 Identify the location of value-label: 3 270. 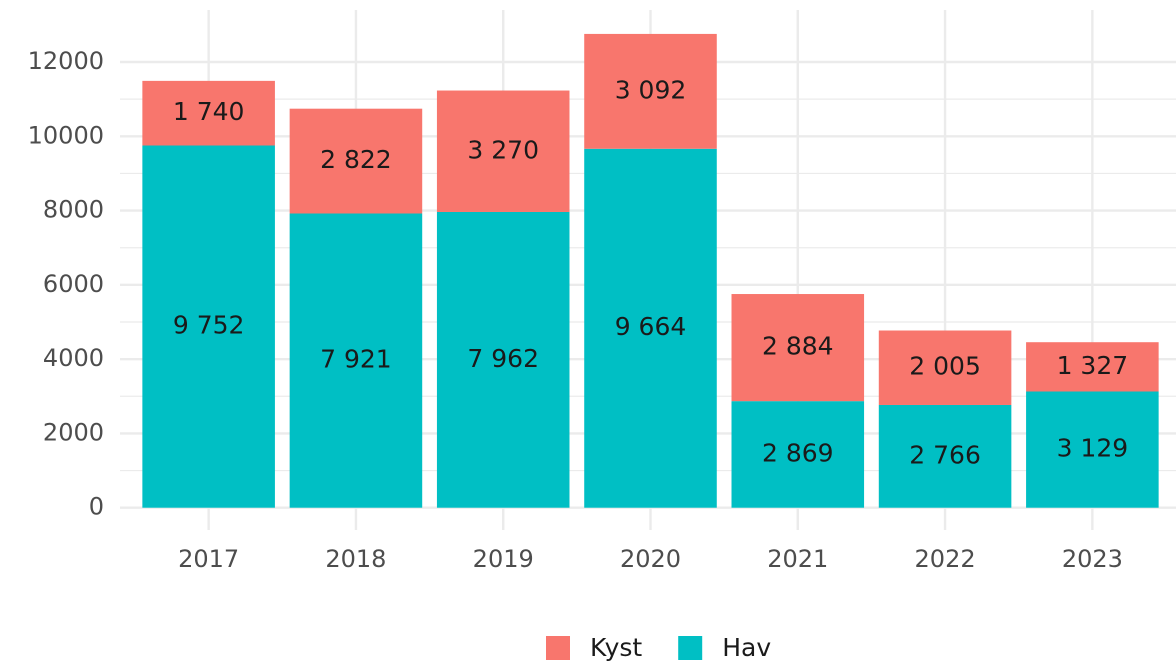
(503, 149).